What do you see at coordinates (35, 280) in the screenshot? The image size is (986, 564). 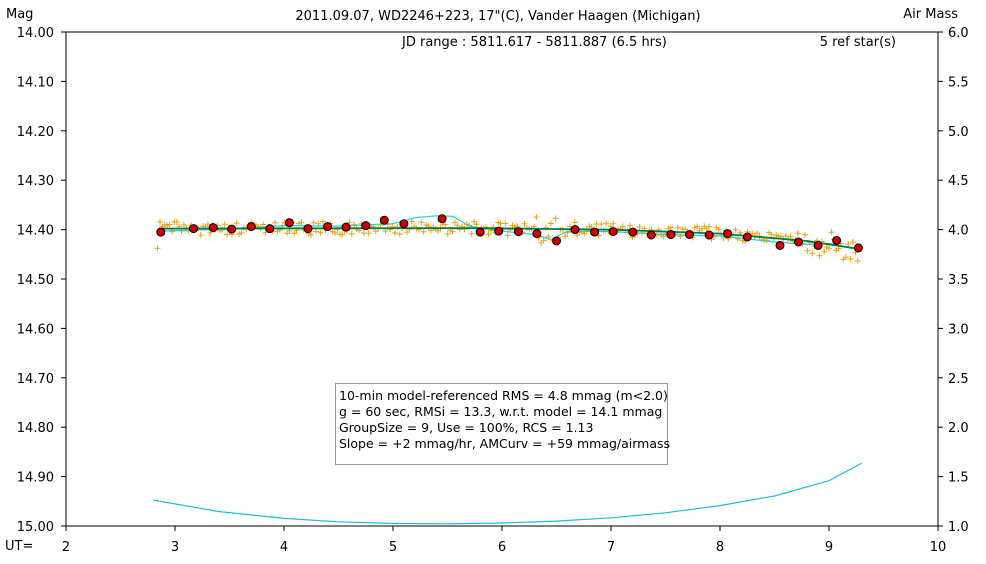 I see `y-tick-label: 14.50` at bounding box center [35, 280].